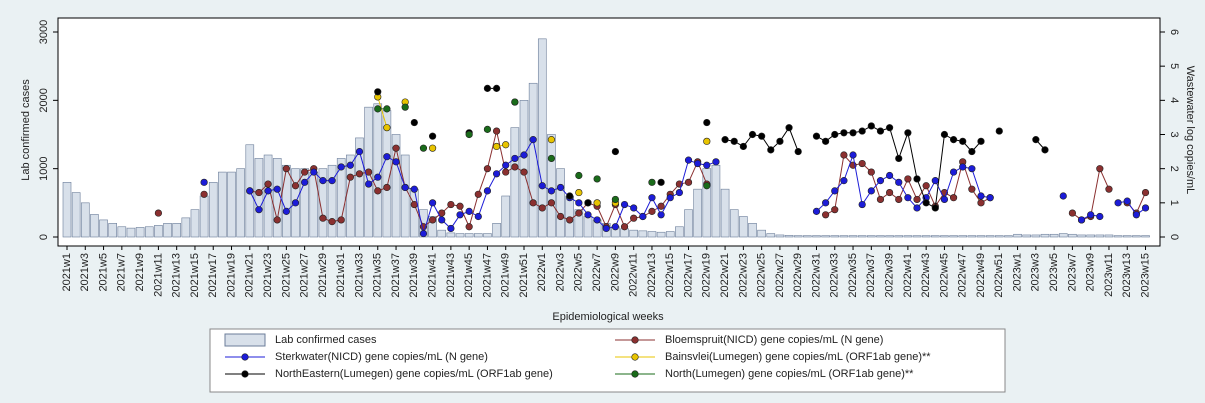  Describe the element at coordinates (396, 275) in the screenshot. I see `x-tick-label: 2021w37` at that location.